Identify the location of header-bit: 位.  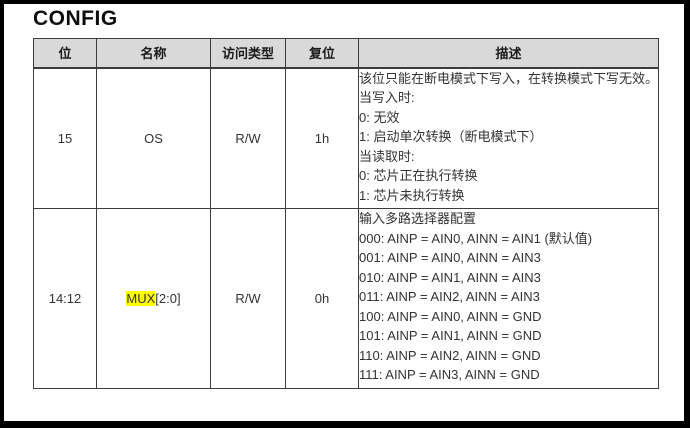
(65, 53).